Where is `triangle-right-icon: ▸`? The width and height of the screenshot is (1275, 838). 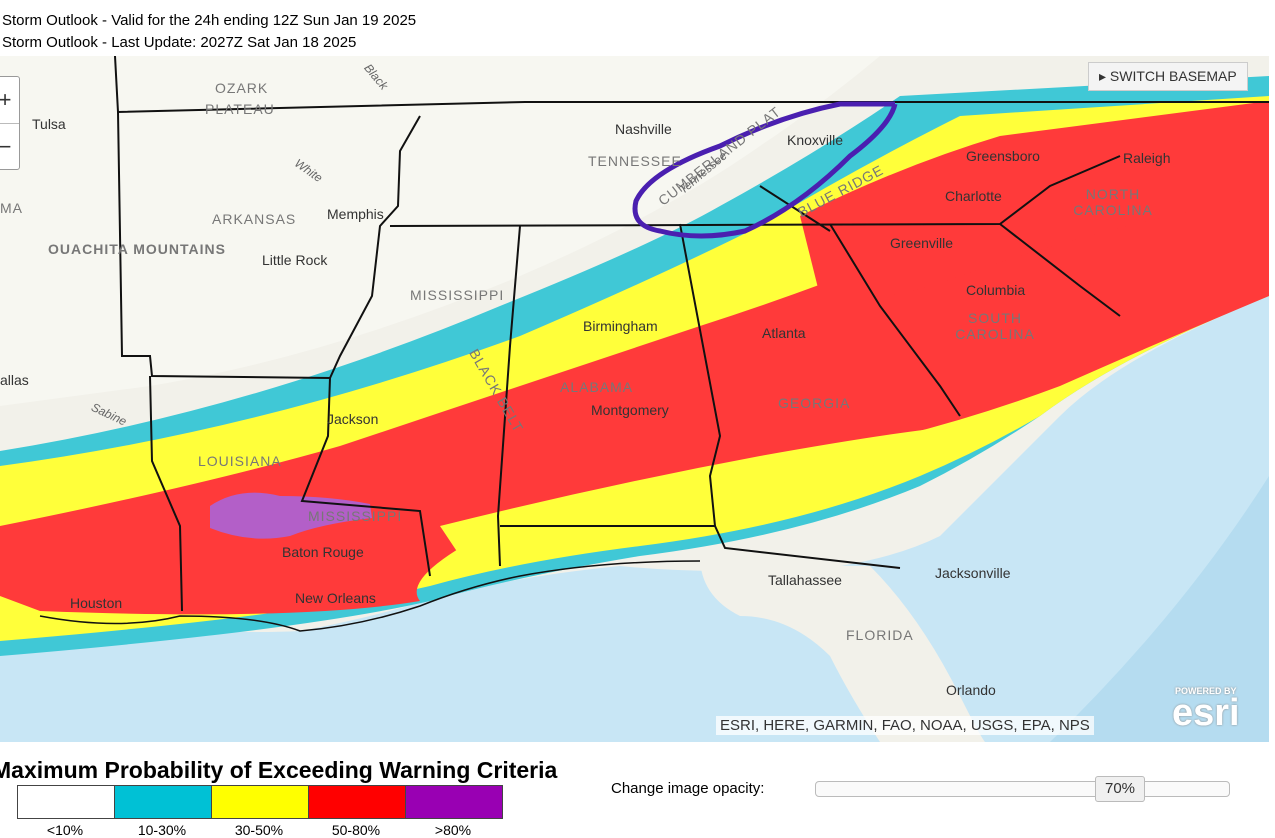 triangle-right-icon: ▸ is located at coordinates (1104, 76).